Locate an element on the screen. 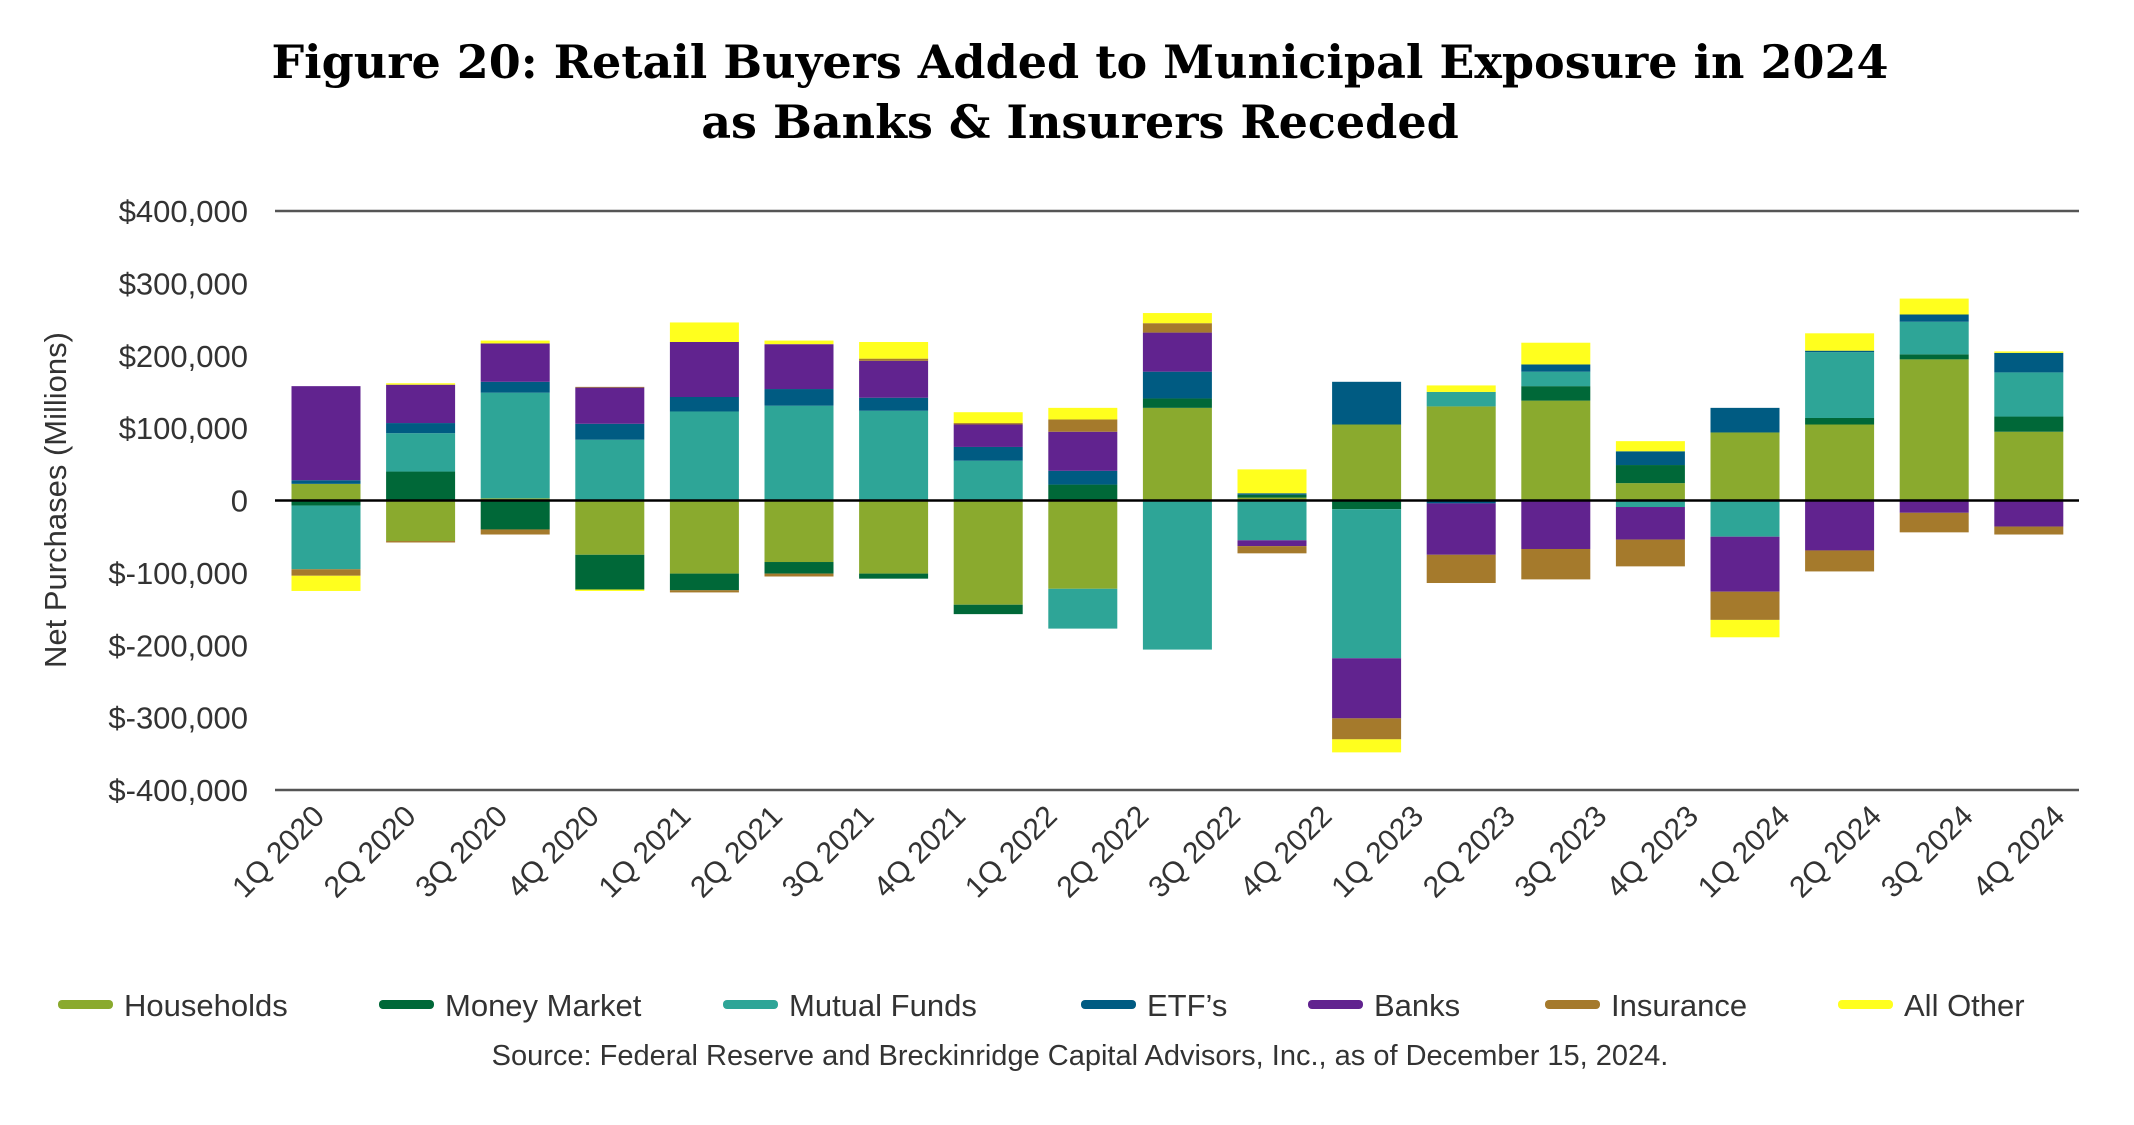 Image resolution: width=2134 pixels, height=1125 pixels. x-tick-label: 3Q 2022 is located at coordinates (1194, 852).